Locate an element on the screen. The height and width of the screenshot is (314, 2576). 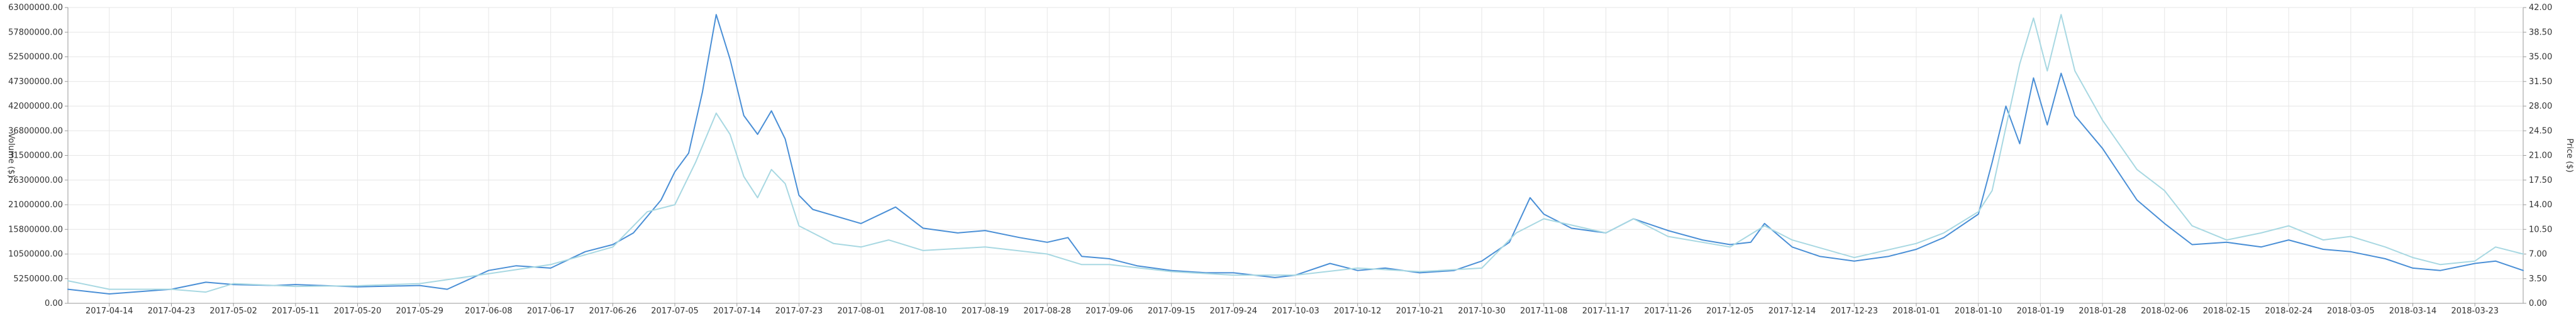
right-tick-label: 3.50 is located at coordinates (2538, 279).